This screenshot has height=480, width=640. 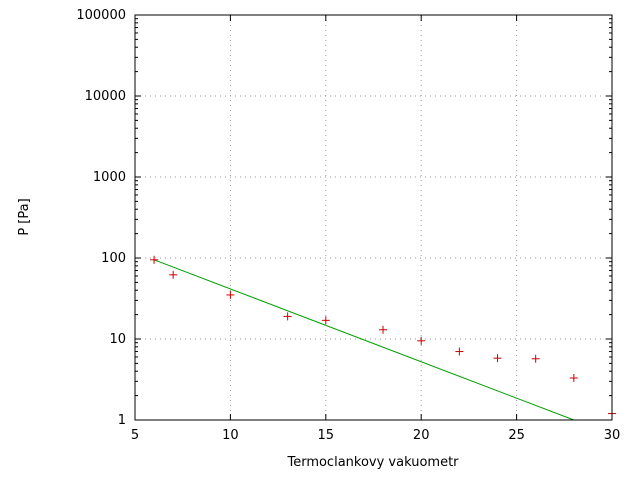 What do you see at coordinates (372, 462) in the screenshot?
I see `x-axis-label: Termoclankovy vakuometr` at bounding box center [372, 462].